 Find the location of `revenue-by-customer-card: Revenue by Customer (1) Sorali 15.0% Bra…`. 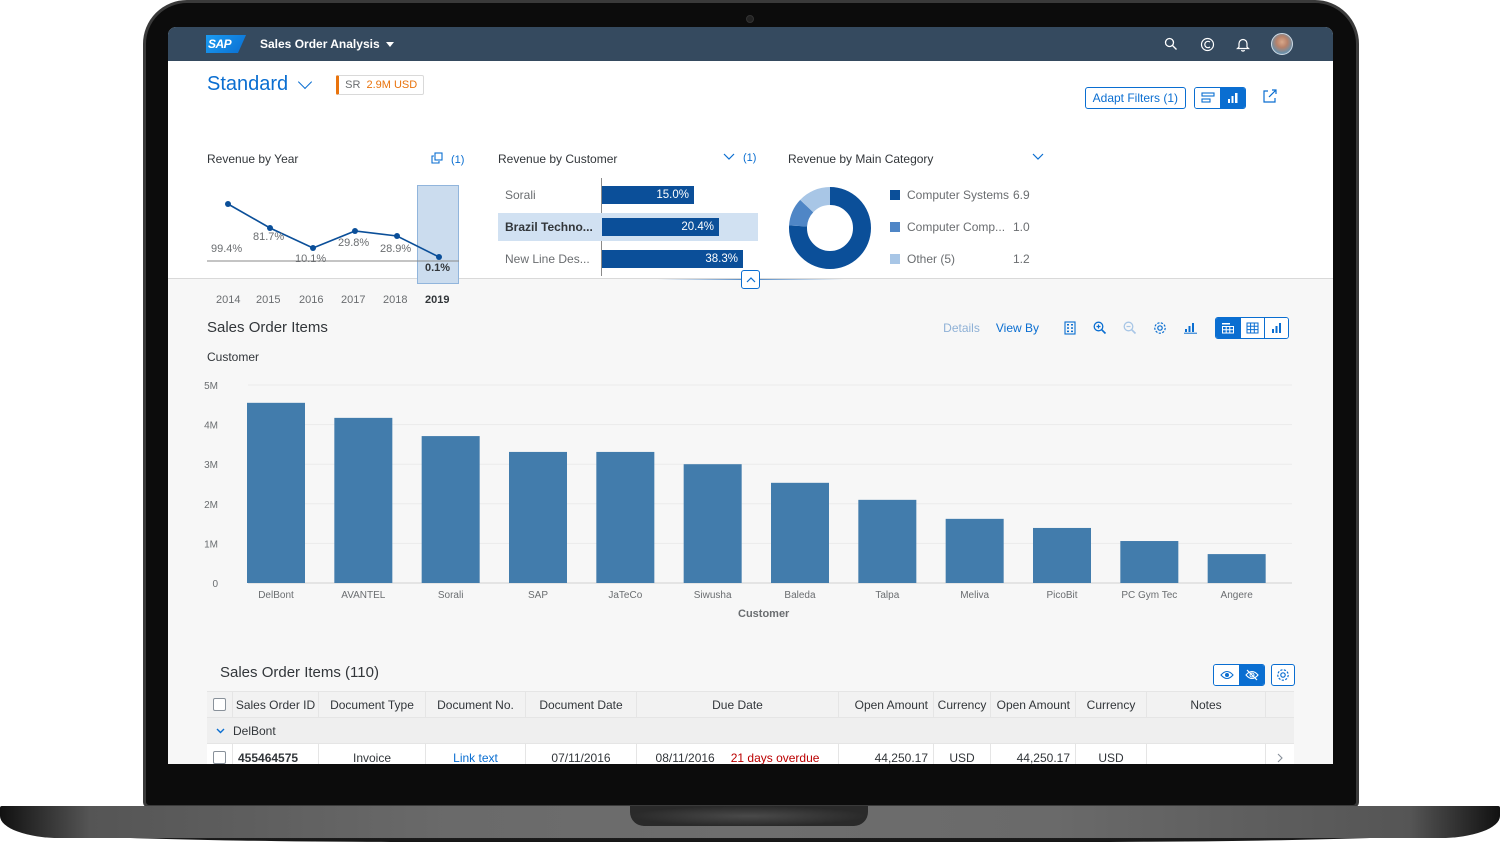

revenue-by-customer-card: Revenue by Customer (1) Sorali 15.0% Bra… is located at coordinates (628, 214).